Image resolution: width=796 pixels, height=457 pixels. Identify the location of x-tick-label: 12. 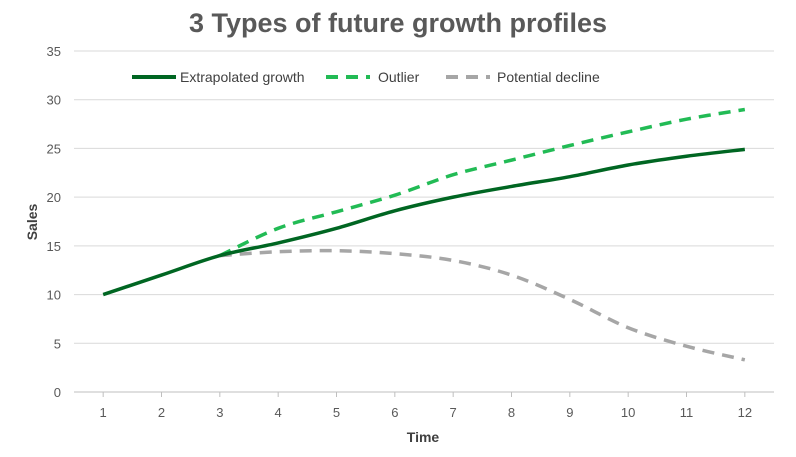
(745, 412).